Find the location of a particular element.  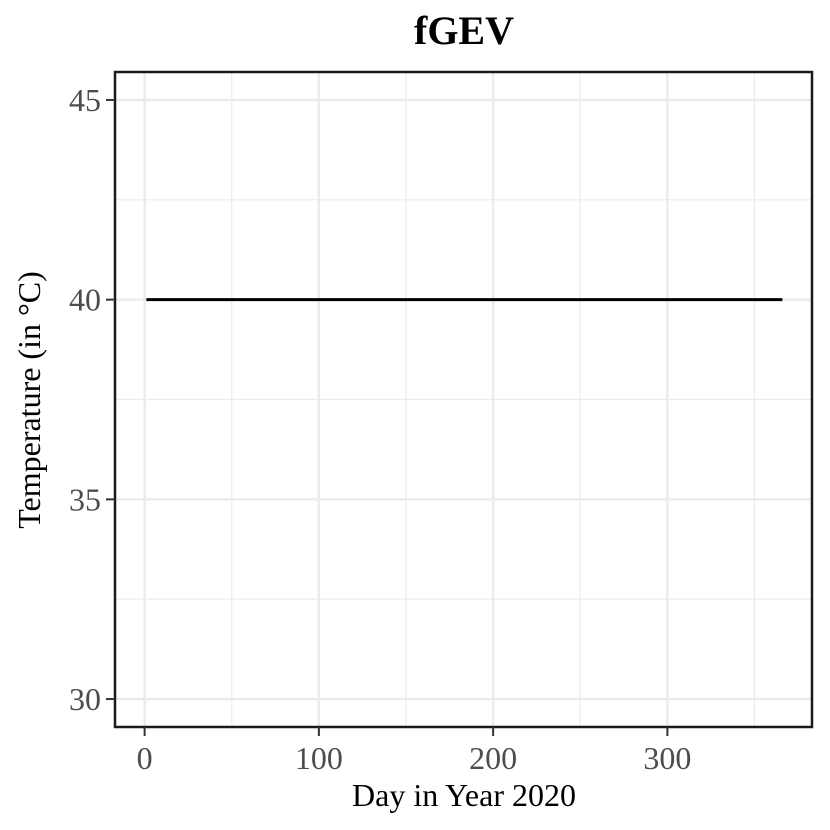

y-tick-label: 35 is located at coordinates (85, 499).